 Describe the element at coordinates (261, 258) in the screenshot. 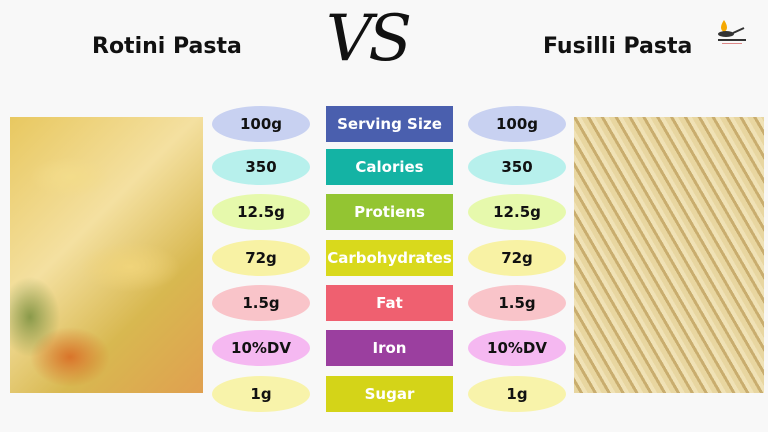

I see `rotini-value: 72g` at that location.